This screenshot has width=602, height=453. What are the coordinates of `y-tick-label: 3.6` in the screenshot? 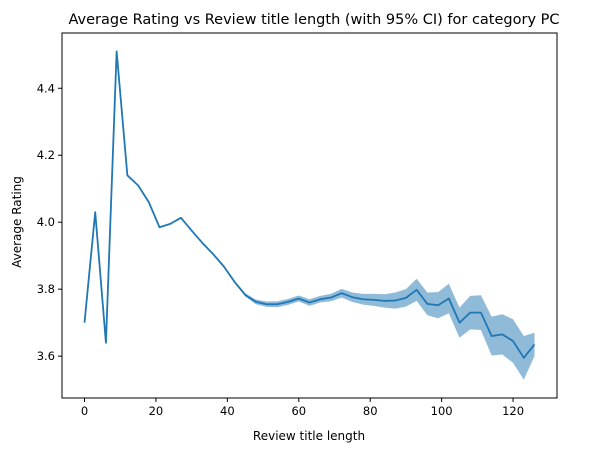 It's located at (46, 356).